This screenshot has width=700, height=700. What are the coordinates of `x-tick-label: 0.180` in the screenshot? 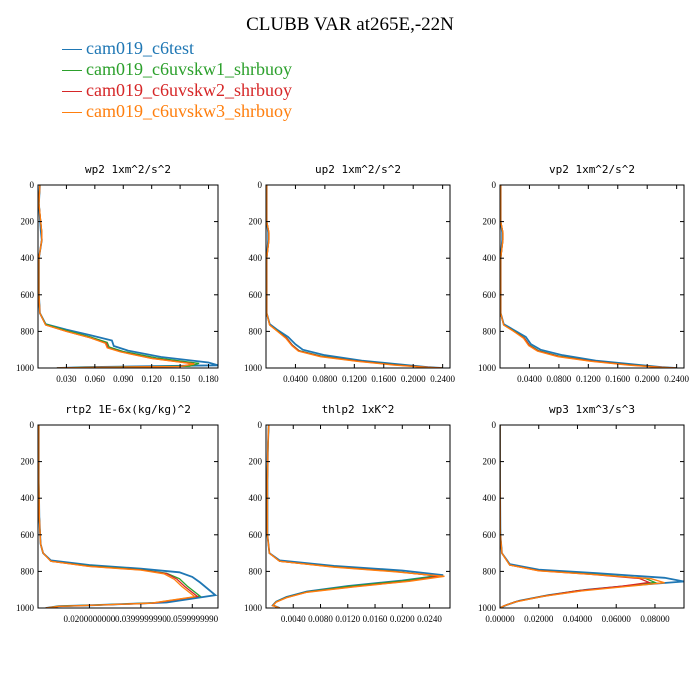 It's located at (208, 379).